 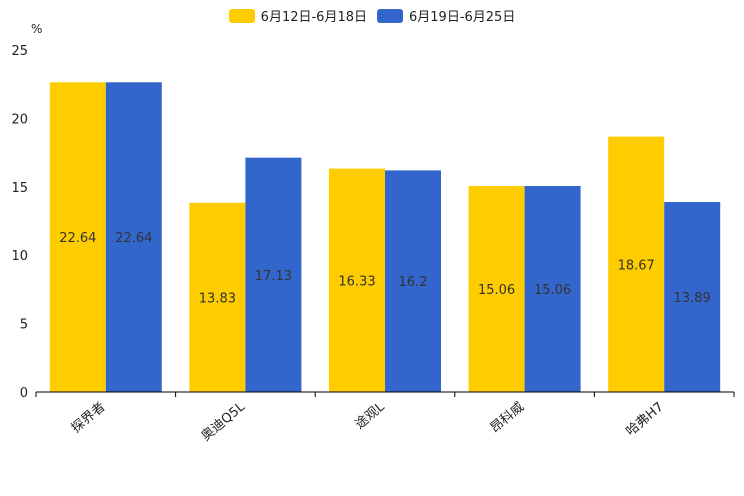 I want to click on data-label: 16.33, so click(x=356, y=281).